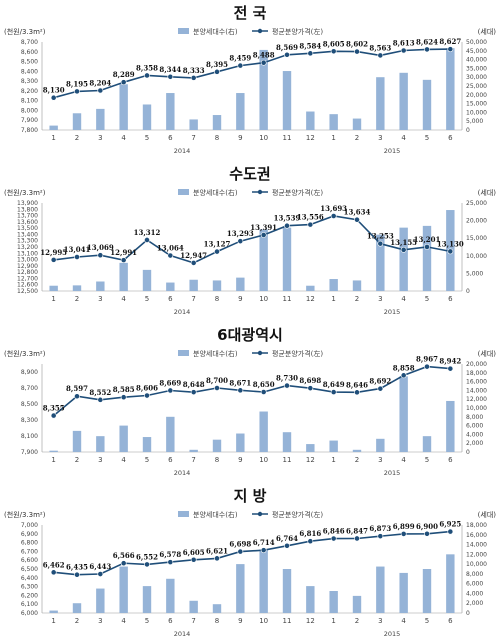  Describe the element at coordinates (287, 538) in the screenshot. I see `data-label: 6,764` at that location.